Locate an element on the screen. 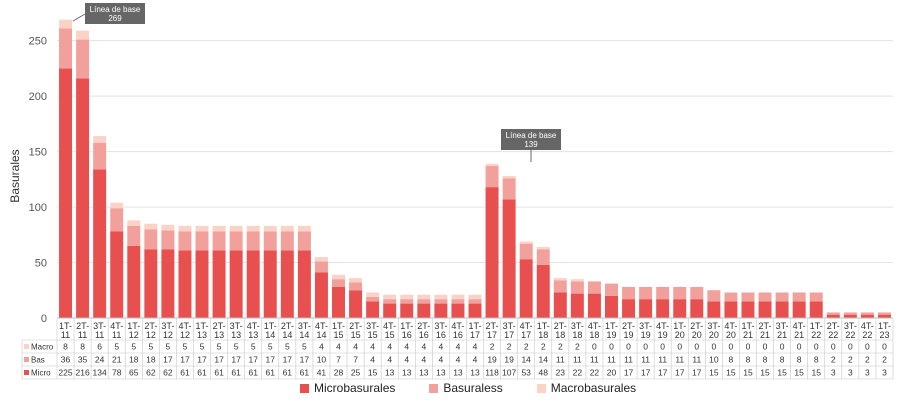 This screenshot has width=907, height=419. x-tick-label: 20 is located at coordinates (714, 335).